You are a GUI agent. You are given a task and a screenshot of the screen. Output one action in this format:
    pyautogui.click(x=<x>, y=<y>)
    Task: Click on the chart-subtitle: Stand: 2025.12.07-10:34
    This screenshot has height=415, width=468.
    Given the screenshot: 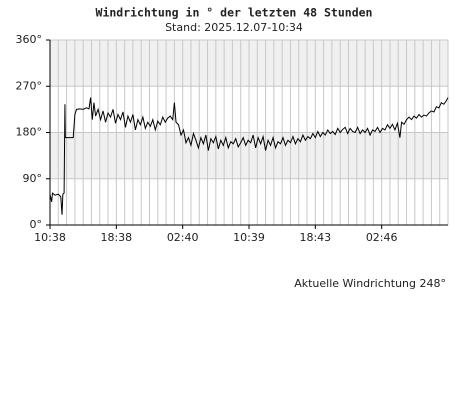 What is the action you would take?
    pyautogui.click(x=234, y=27)
    